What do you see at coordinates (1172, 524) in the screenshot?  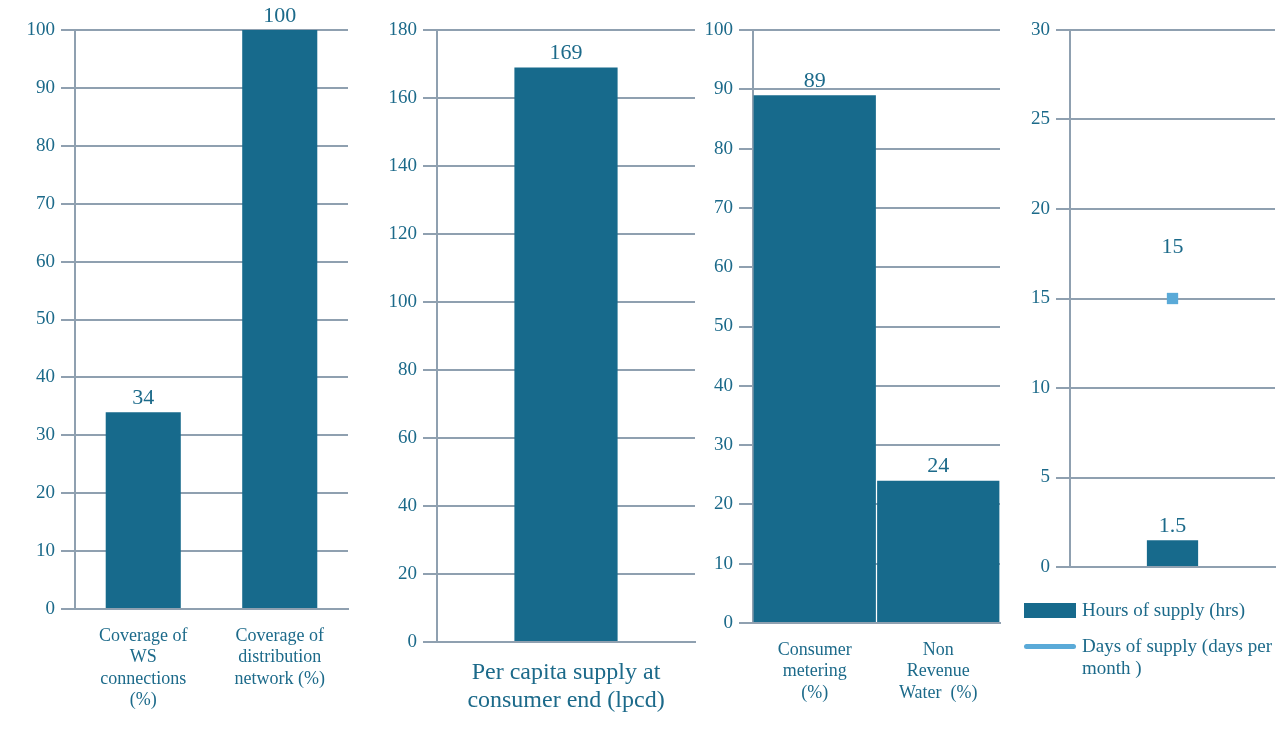 I see `data-label: 1.5` at bounding box center [1172, 524].